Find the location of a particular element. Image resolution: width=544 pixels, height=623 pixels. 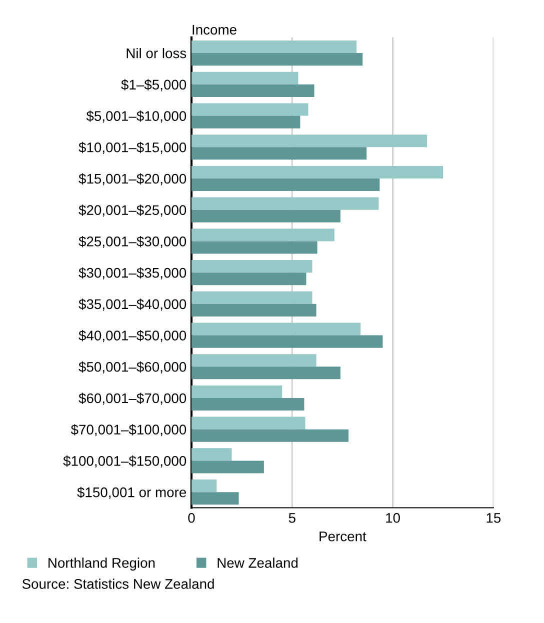

y-tick-label: $60,001–$70,000 is located at coordinates (132, 398).